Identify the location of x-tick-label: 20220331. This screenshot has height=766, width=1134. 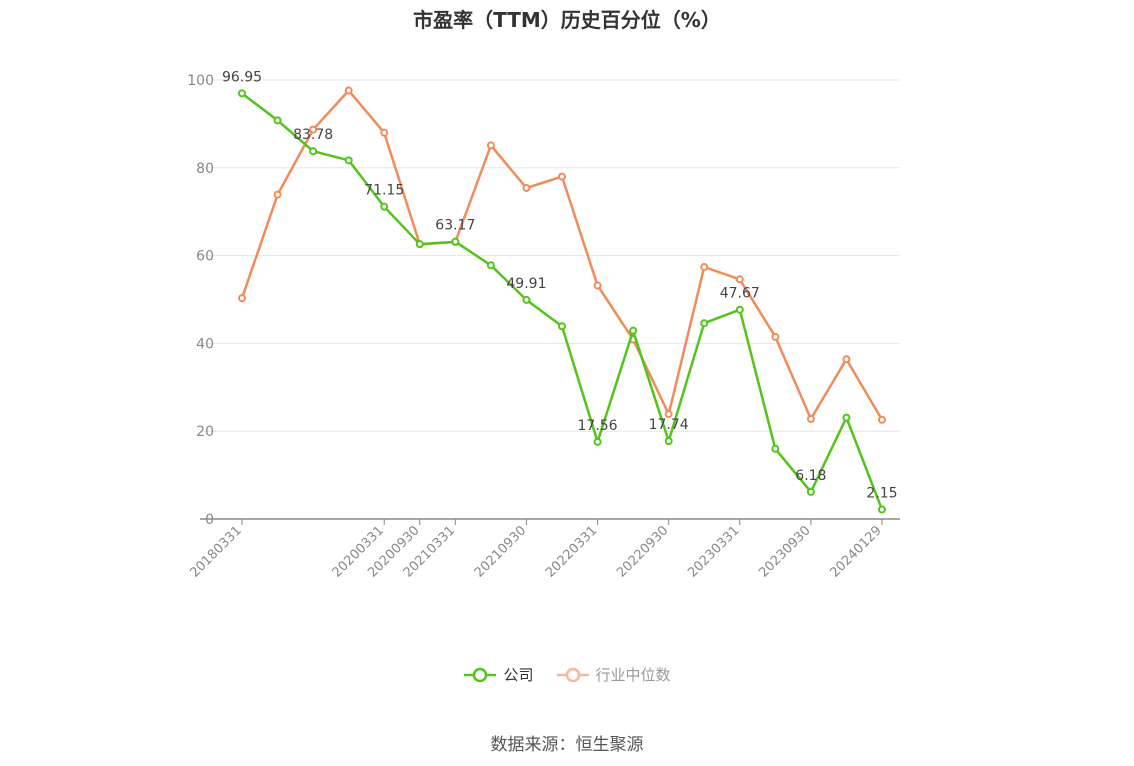
(571, 551).